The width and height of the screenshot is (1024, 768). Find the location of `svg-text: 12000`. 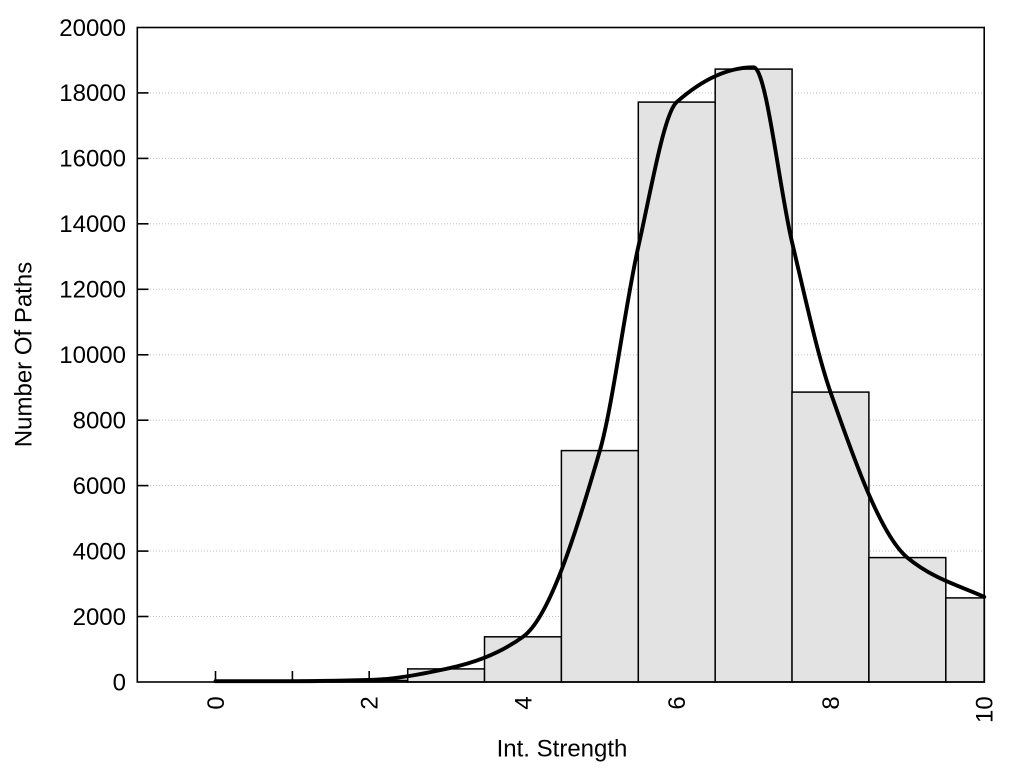

svg-text: 12000 is located at coordinates (92, 290).